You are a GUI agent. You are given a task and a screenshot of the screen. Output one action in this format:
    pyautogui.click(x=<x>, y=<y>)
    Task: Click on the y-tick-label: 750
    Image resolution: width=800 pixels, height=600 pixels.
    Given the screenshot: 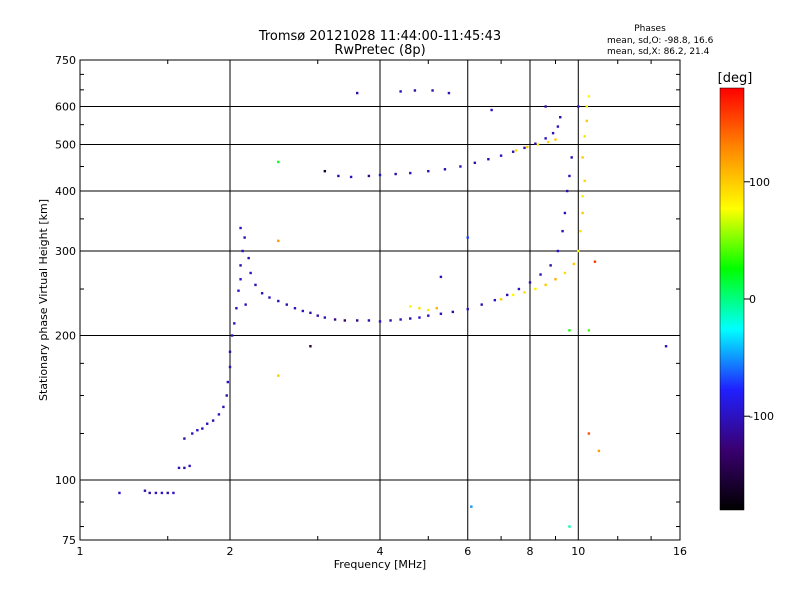 What is the action you would take?
    pyautogui.click(x=65, y=60)
    